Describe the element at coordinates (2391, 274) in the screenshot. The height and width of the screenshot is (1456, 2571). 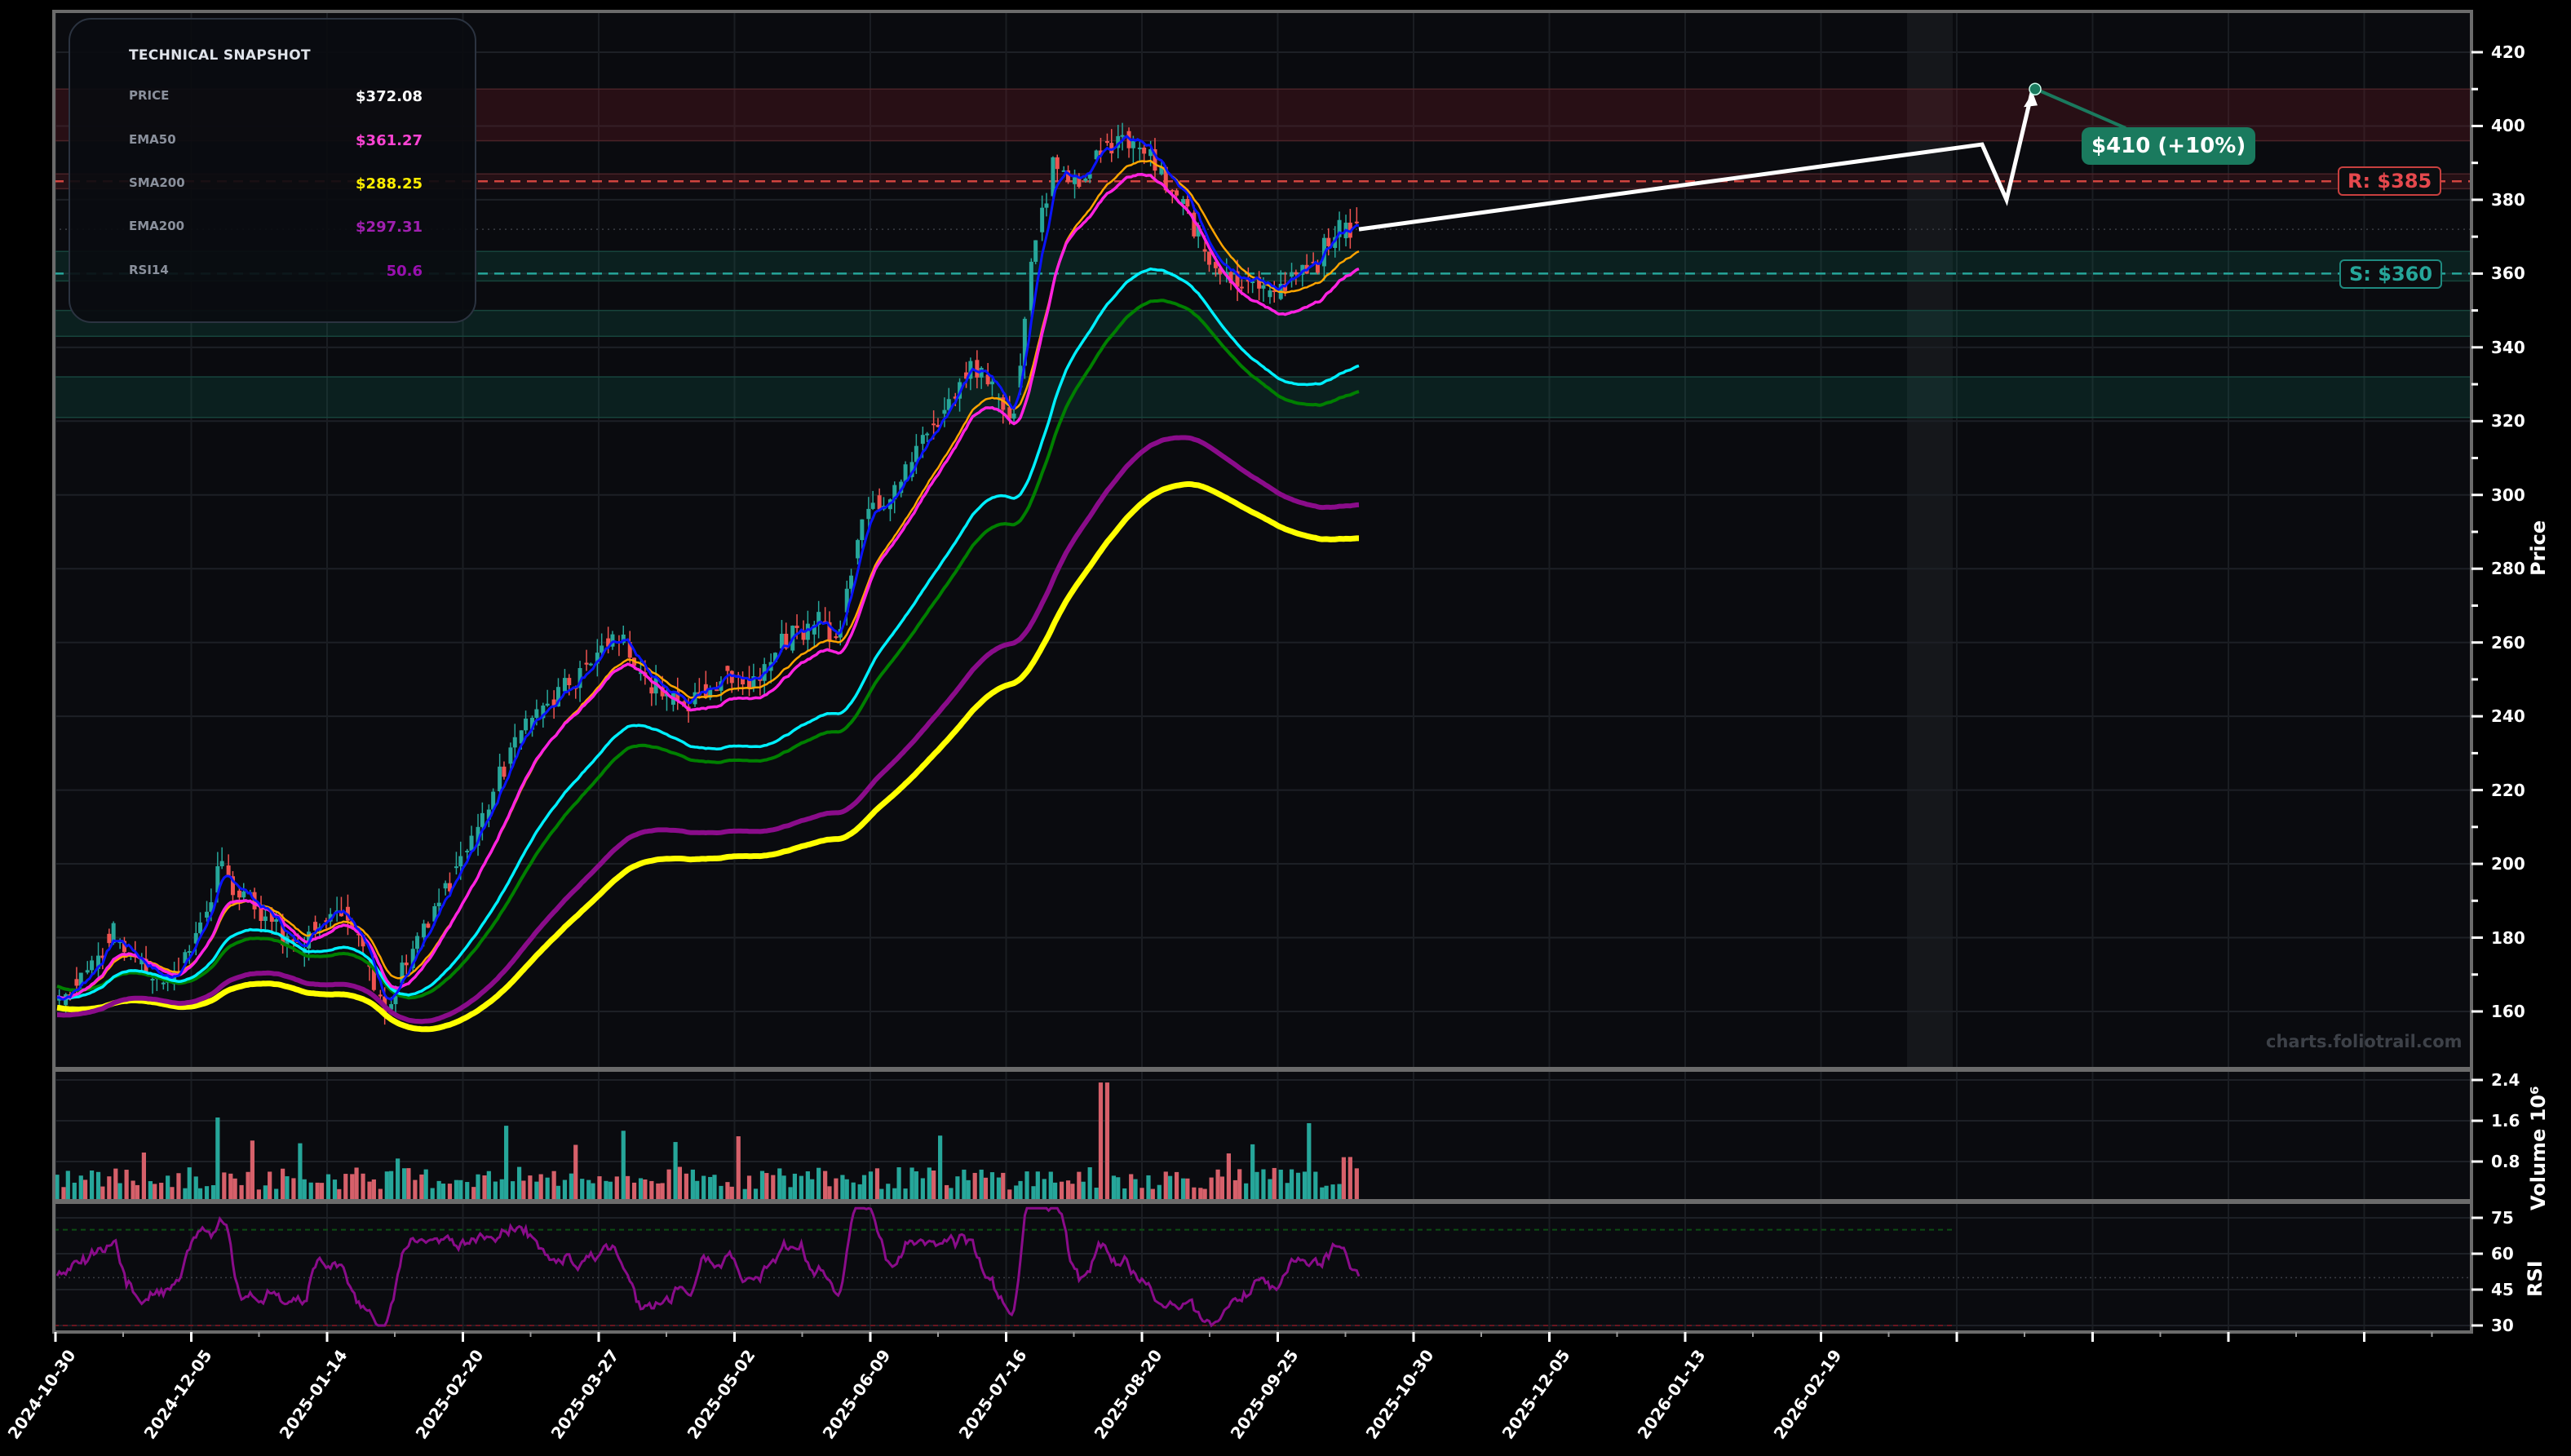
I see `support-level-label: S: $360` at that location.